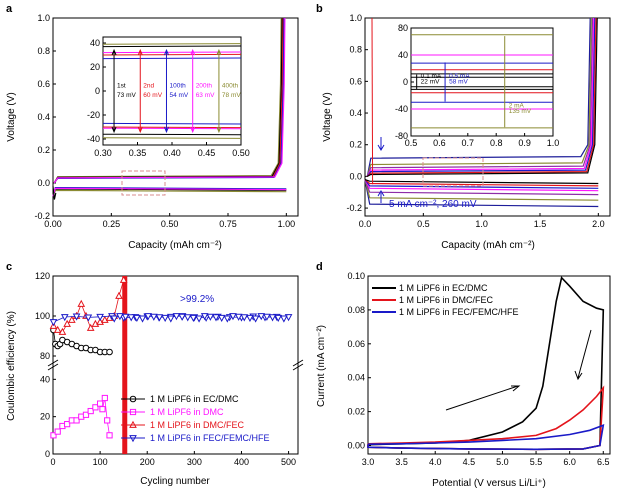 The height and width of the screenshot is (497, 629). Describe the element at coordinates (401, 109) in the screenshot. I see `inset-y-tick-label-b: -40` at that location.